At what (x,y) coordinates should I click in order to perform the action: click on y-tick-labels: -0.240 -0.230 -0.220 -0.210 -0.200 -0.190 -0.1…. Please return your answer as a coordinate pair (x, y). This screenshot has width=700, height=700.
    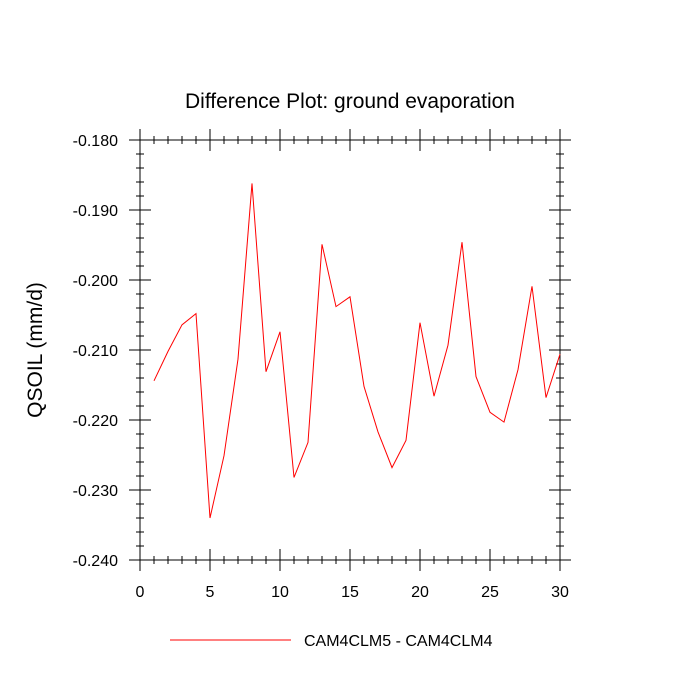
    Looking at the image, I should click on (95, 351).